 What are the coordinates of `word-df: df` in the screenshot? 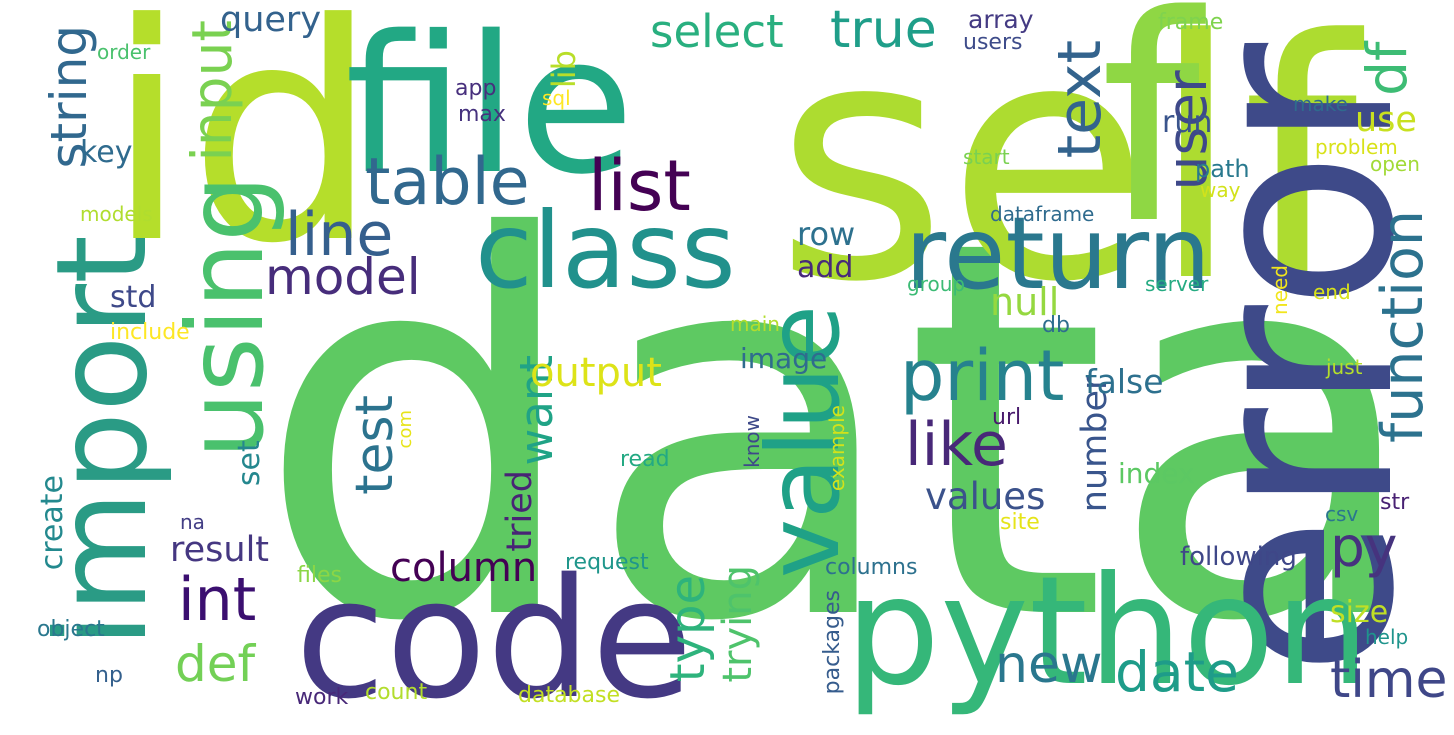 It's located at (1387, 68).